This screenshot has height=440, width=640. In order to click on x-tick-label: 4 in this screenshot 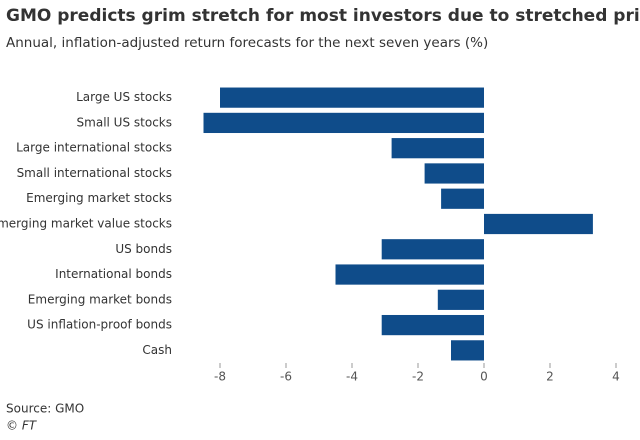, I will do `click(616, 377)`.